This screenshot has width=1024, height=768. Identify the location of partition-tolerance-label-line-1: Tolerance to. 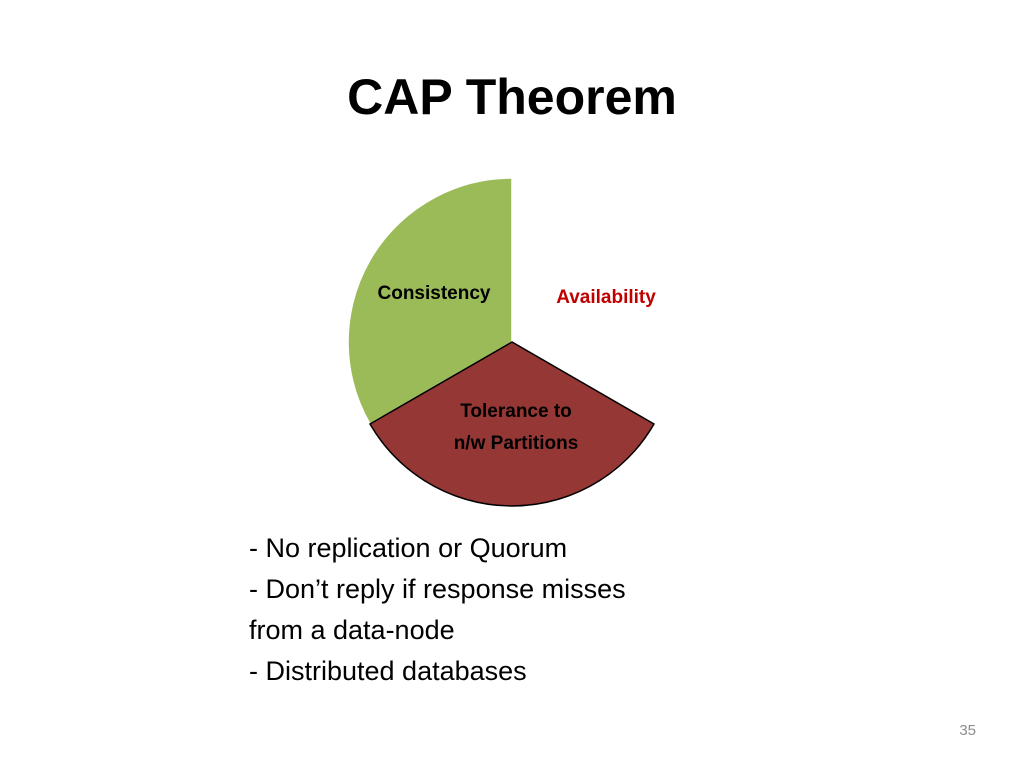
(516, 411).